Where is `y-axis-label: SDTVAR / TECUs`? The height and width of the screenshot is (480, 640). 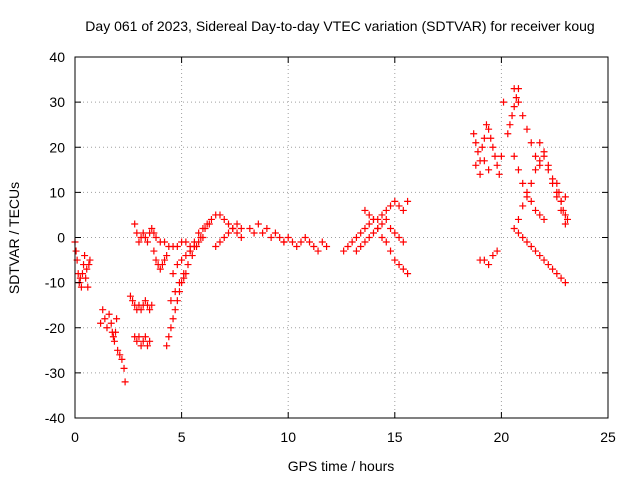
y-axis-label: SDTVAR / TECUs is located at coordinates (14, 238).